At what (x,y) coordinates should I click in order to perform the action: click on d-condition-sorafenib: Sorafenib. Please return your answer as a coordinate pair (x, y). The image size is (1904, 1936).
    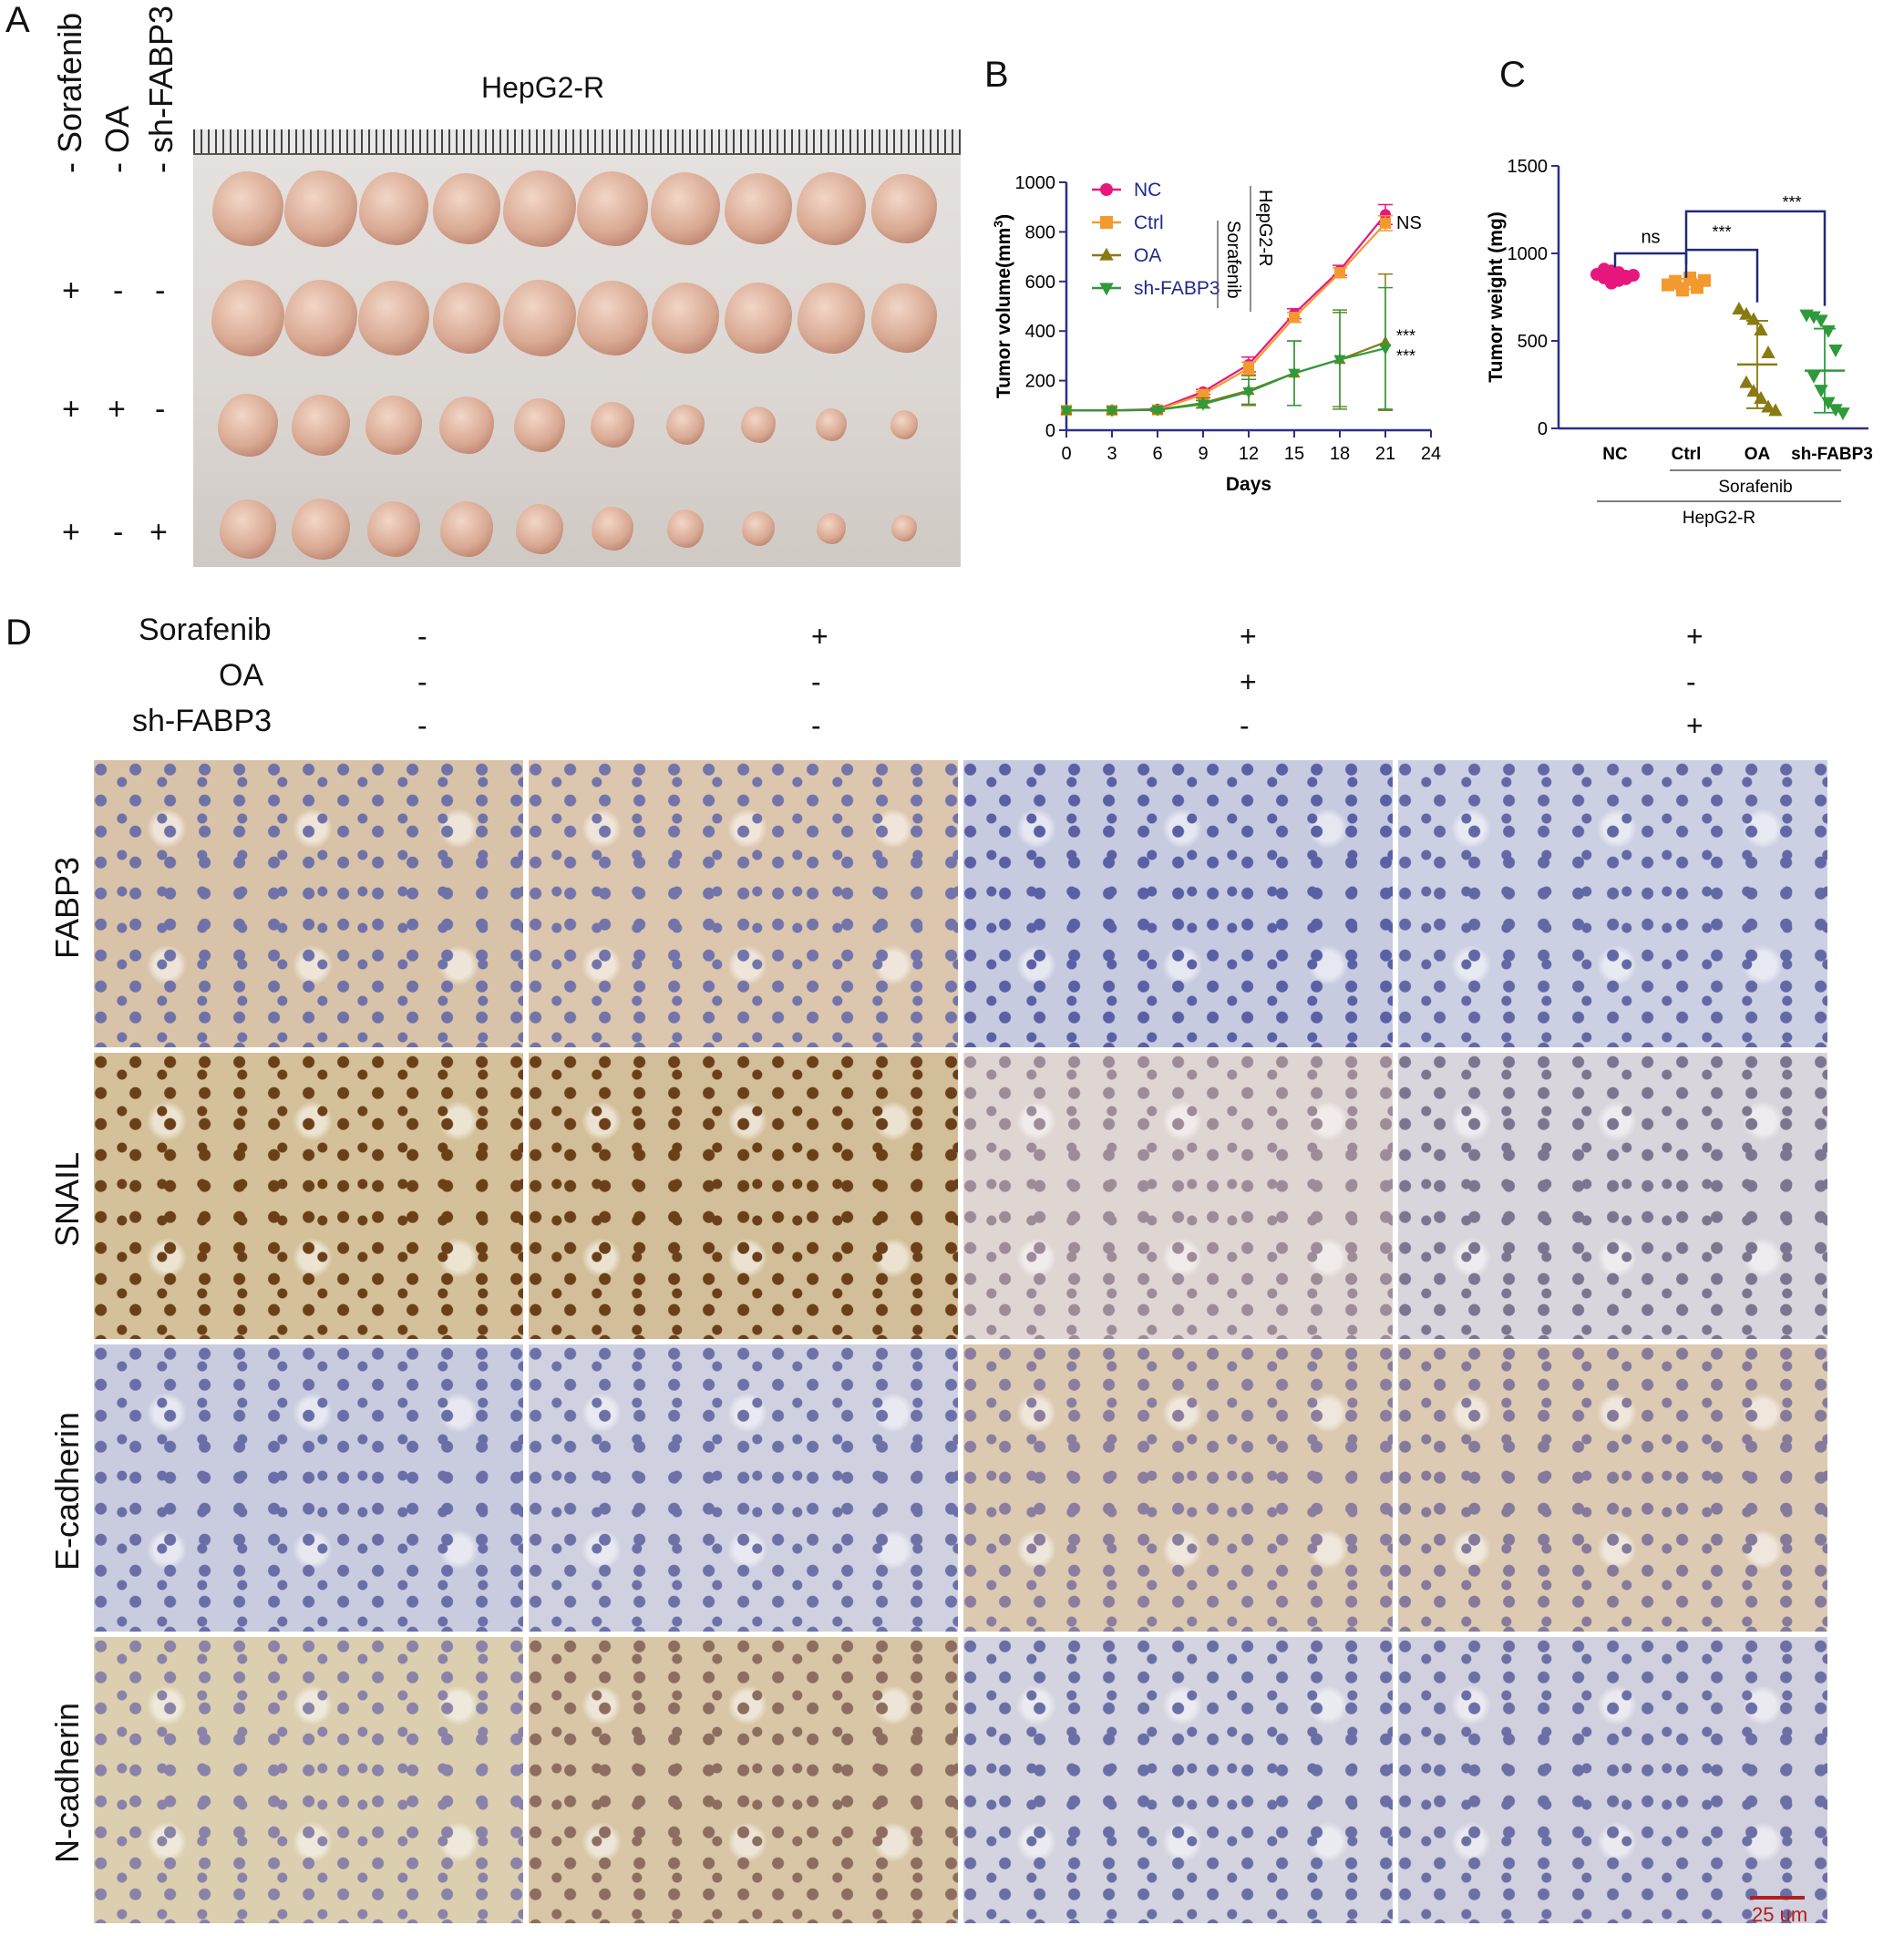
    Looking at the image, I should click on (206, 630).